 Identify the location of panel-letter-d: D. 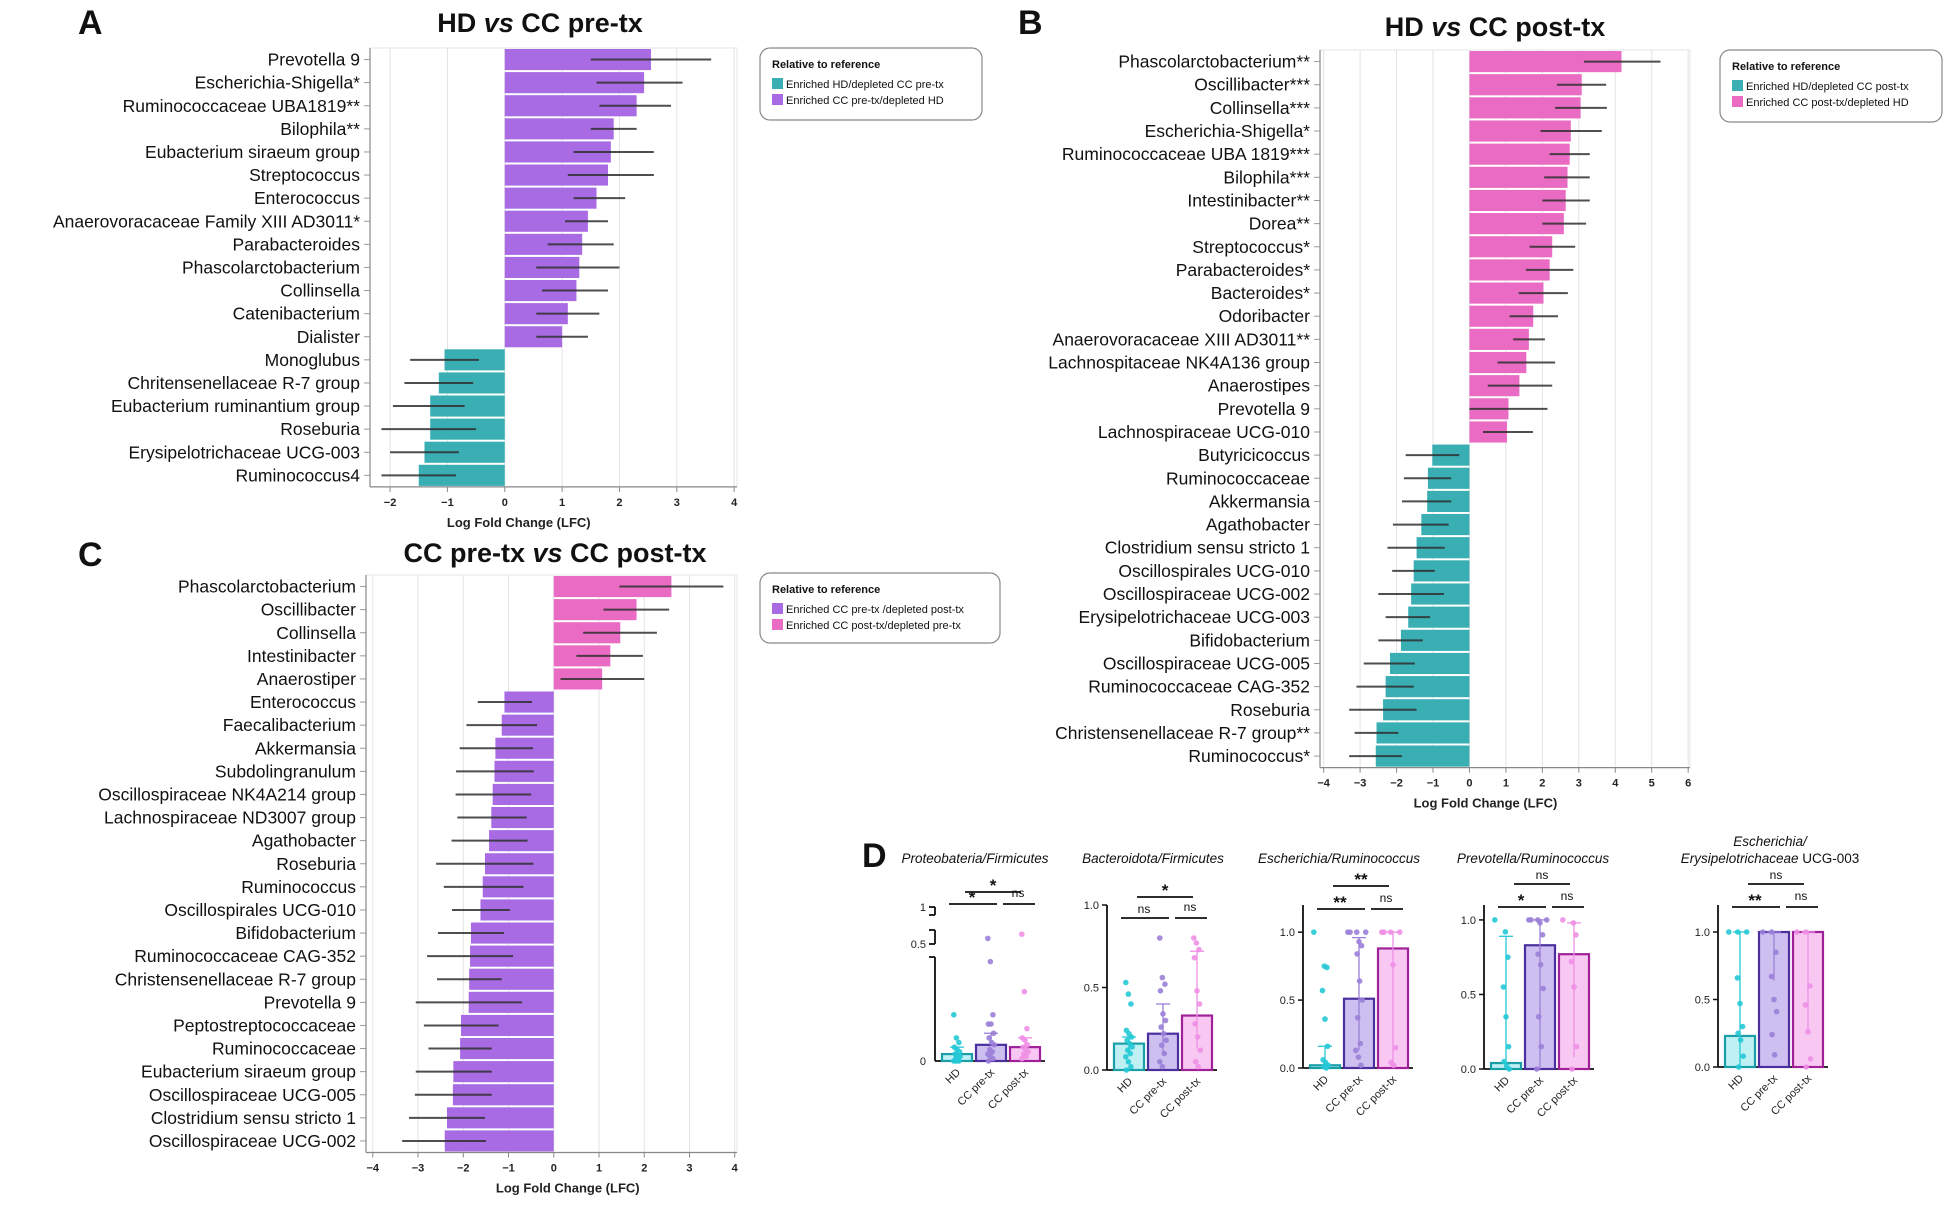
(874, 856).